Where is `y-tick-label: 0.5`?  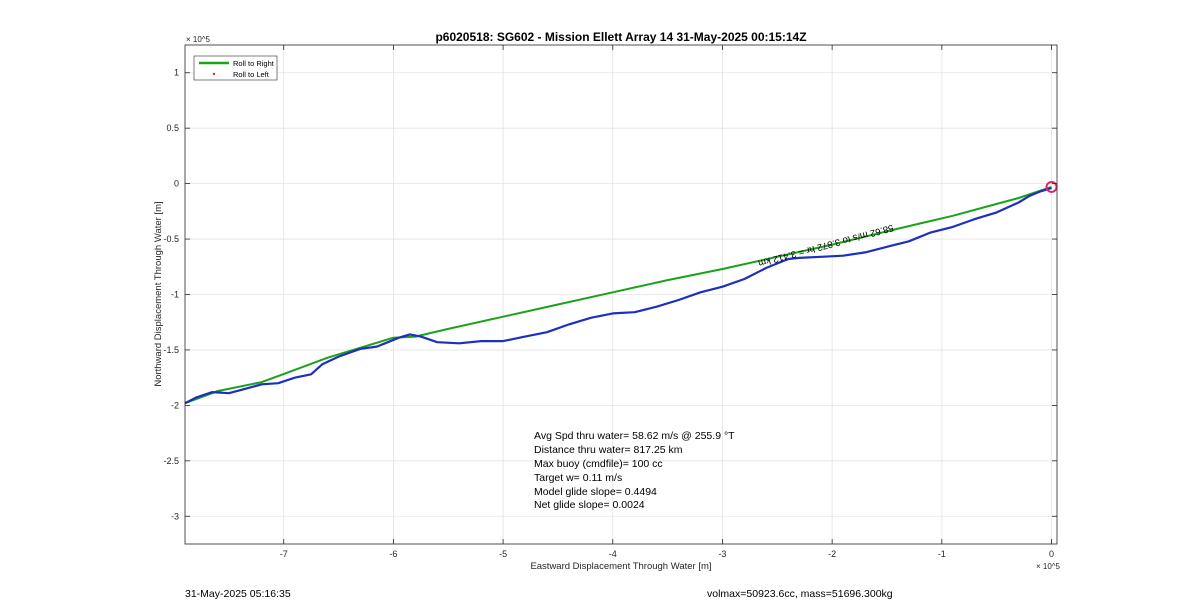
y-tick-label: 0.5 is located at coordinates (172, 128).